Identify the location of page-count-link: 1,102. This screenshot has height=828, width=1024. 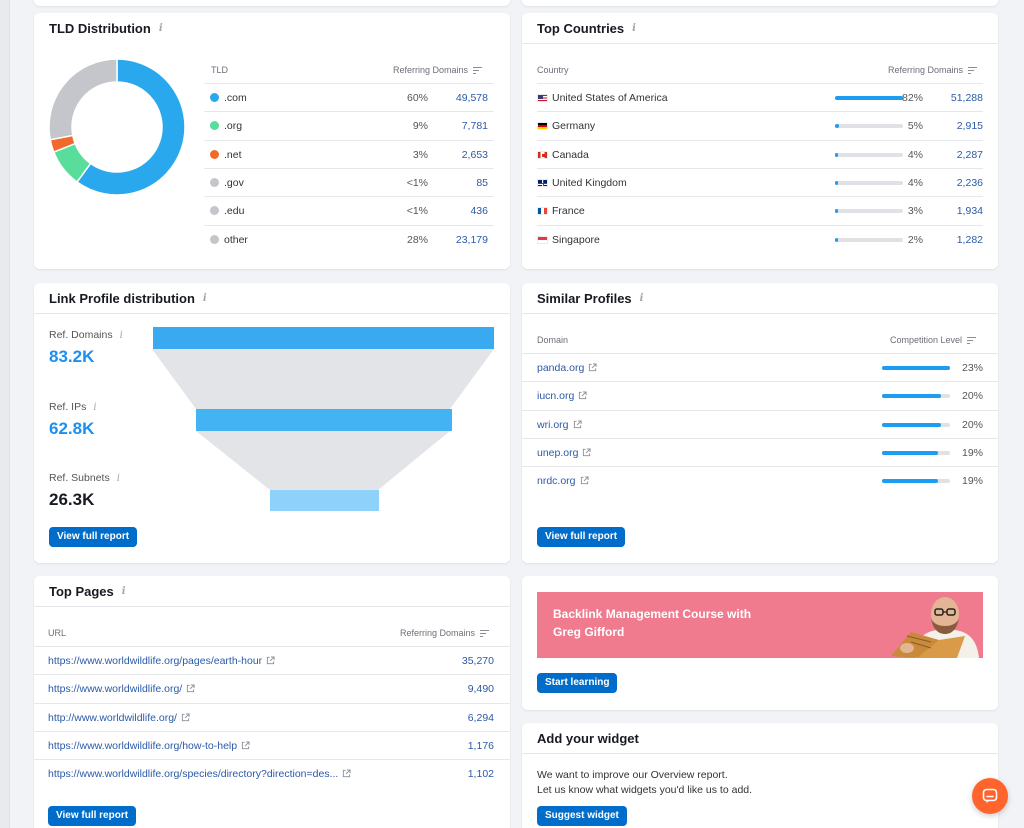
(480, 774).